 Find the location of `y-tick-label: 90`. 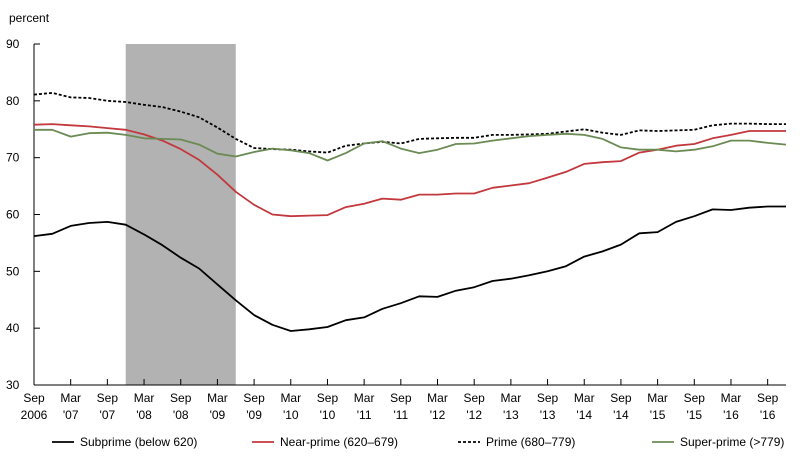

y-tick-label: 90 is located at coordinates (13, 44).